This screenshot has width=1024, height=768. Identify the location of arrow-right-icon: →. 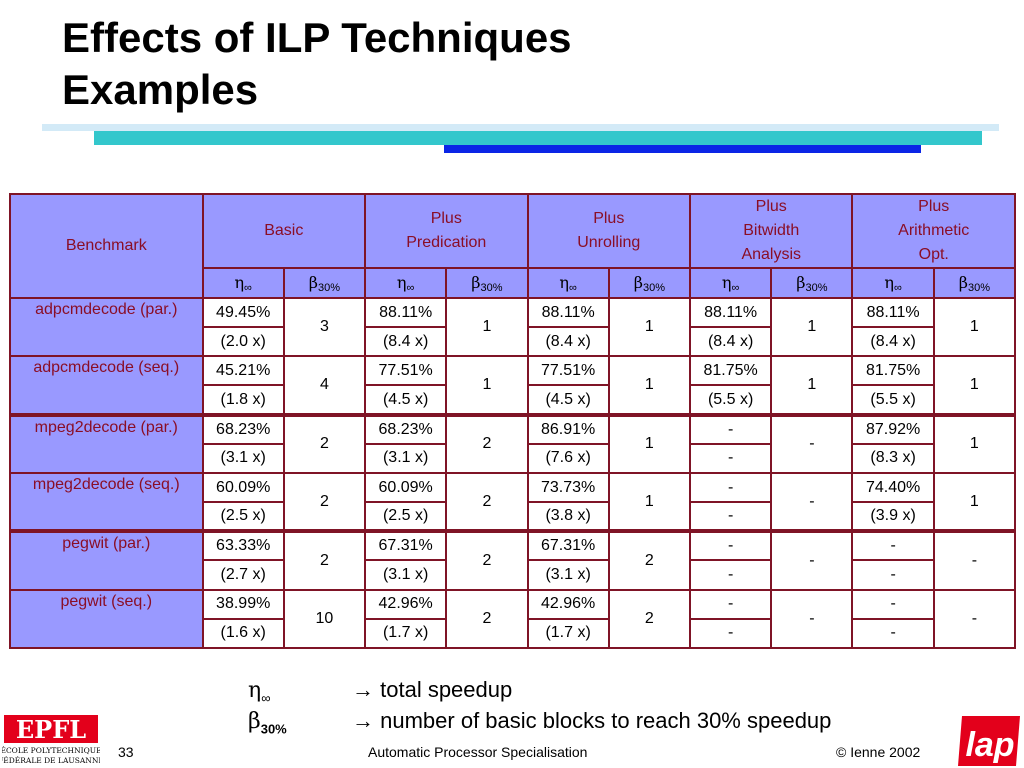
(363, 720).